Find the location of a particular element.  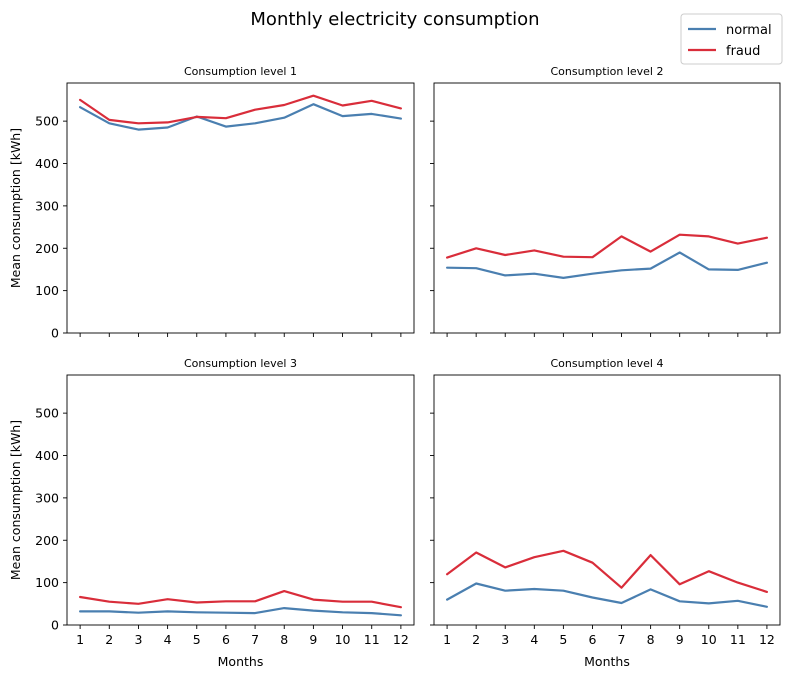

legend-box is located at coordinates (731, 39).